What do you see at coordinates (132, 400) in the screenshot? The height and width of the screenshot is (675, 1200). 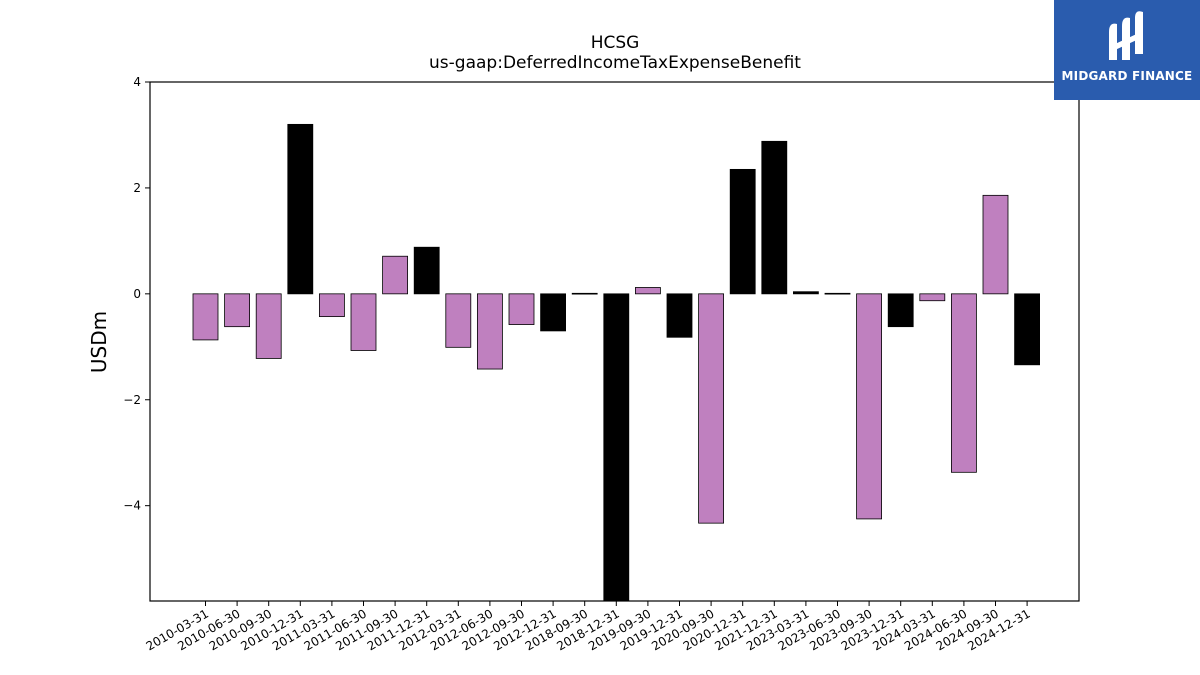 I see `y-tick-label: −2` at bounding box center [132, 400].